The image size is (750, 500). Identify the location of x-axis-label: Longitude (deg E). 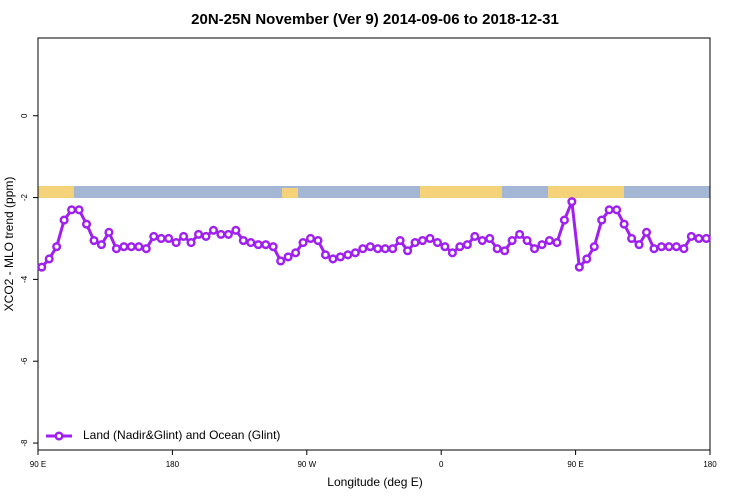
(374, 482).